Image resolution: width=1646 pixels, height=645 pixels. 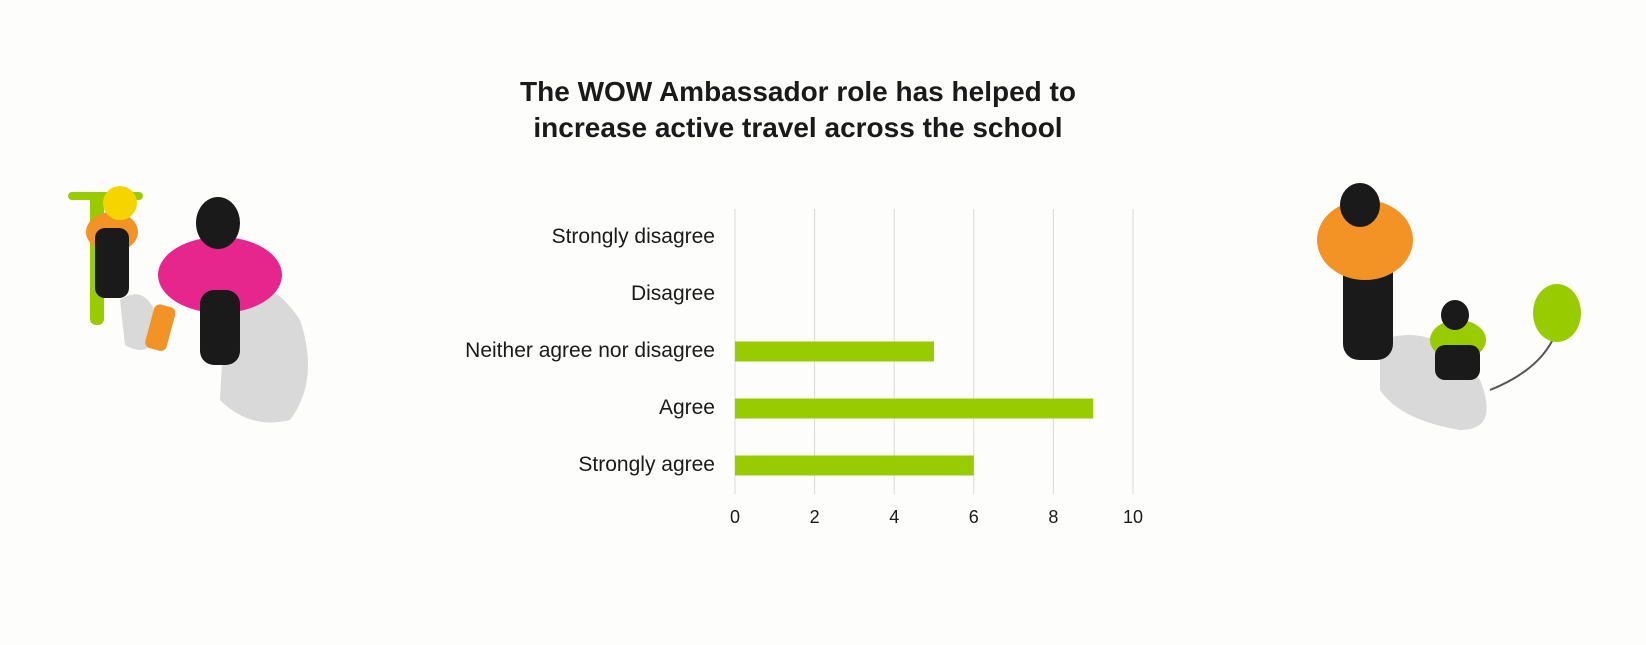 I want to click on illustration-right, so click(x=1449, y=306).